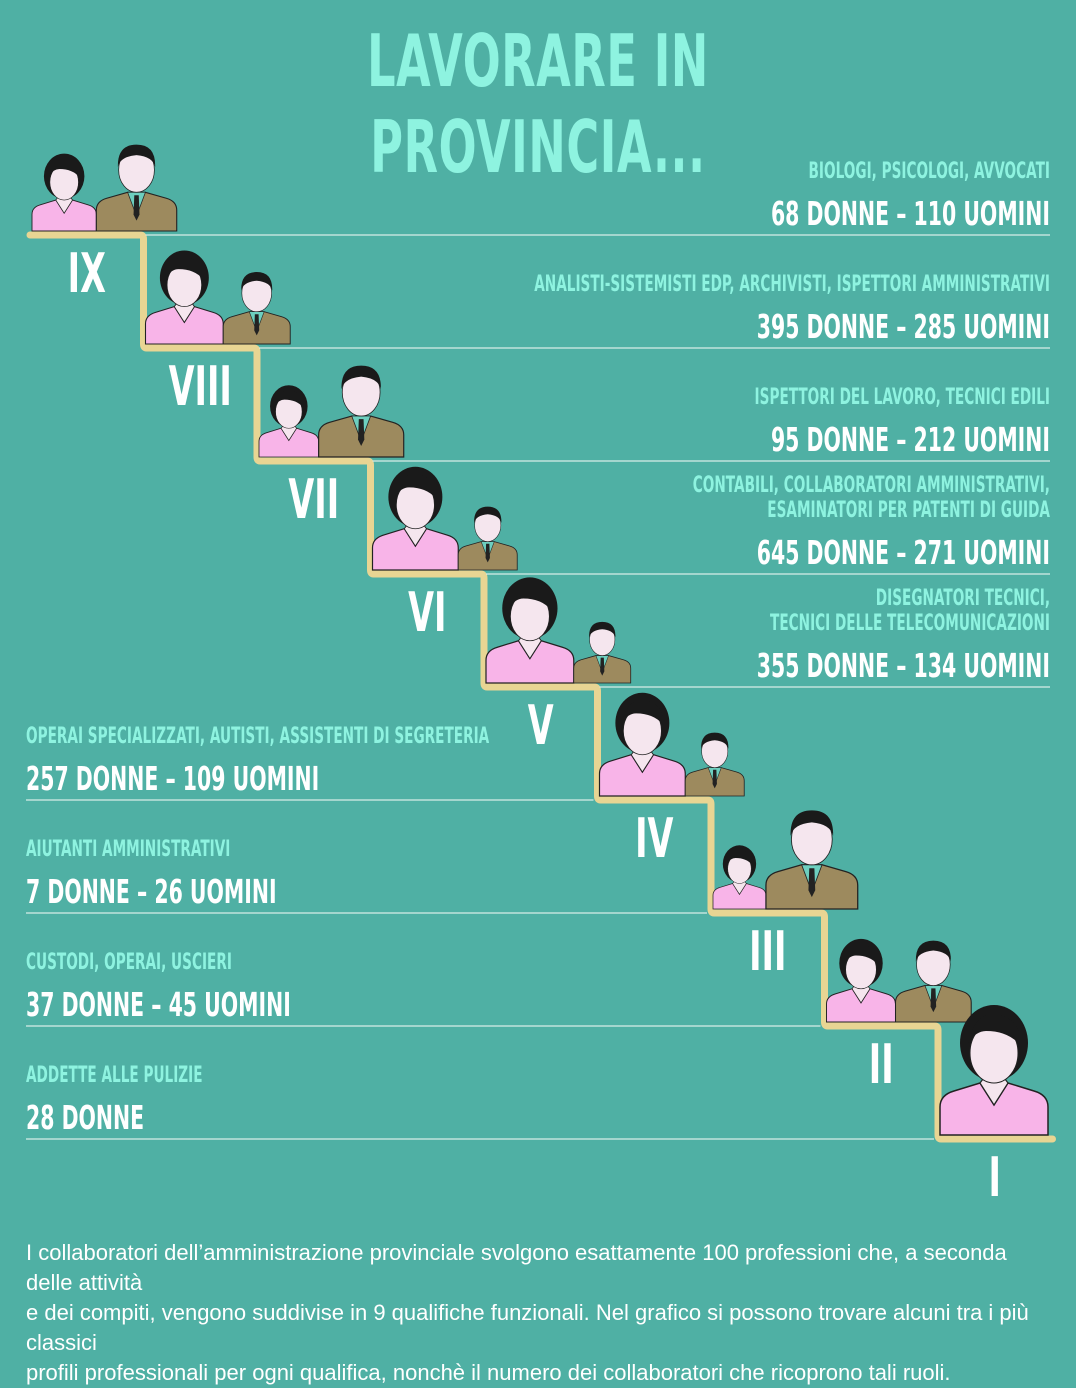 This screenshot has height=1388, width=1076. What do you see at coordinates (654, 839) in the screenshot?
I see `level-numeral: IV` at bounding box center [654, 839].